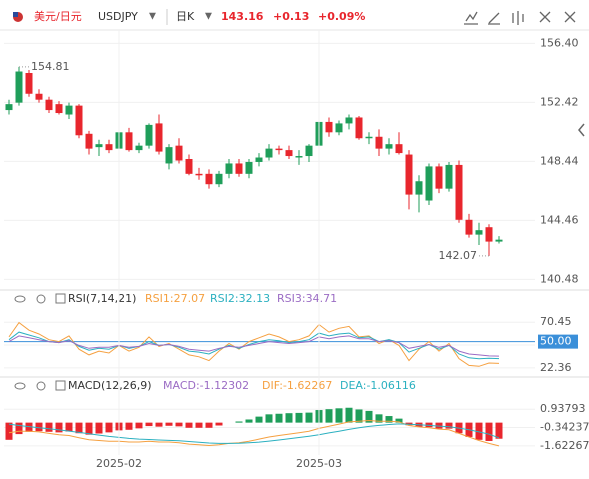  I want to click on macd-icons, so click(40, 385).